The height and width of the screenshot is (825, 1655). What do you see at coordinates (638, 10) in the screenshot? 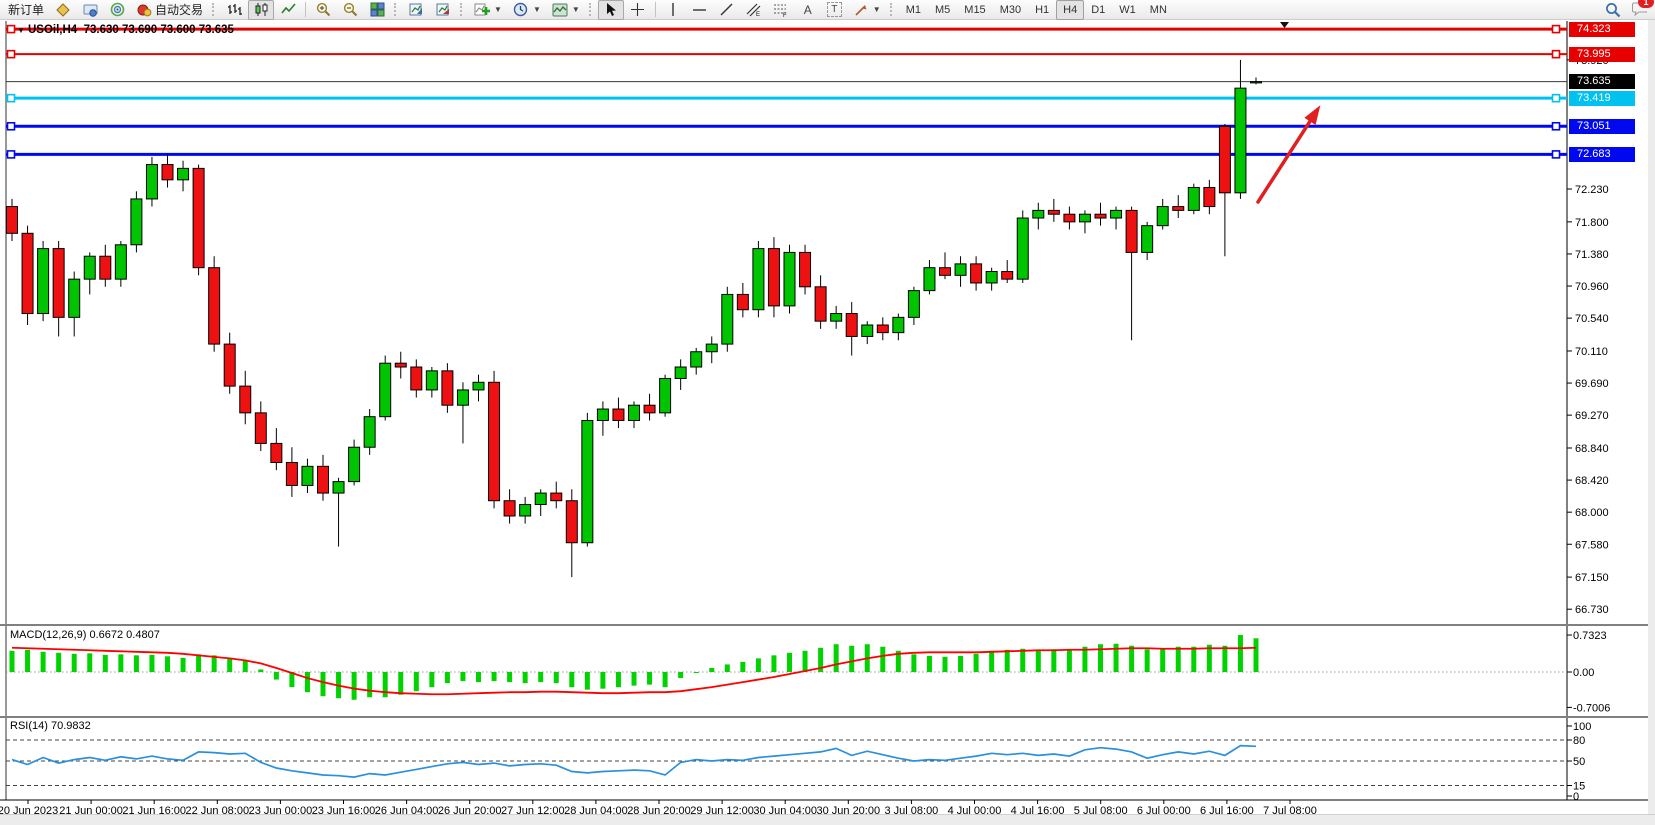
I see `crosshair-tool-button` at bounding box center [638, 10].